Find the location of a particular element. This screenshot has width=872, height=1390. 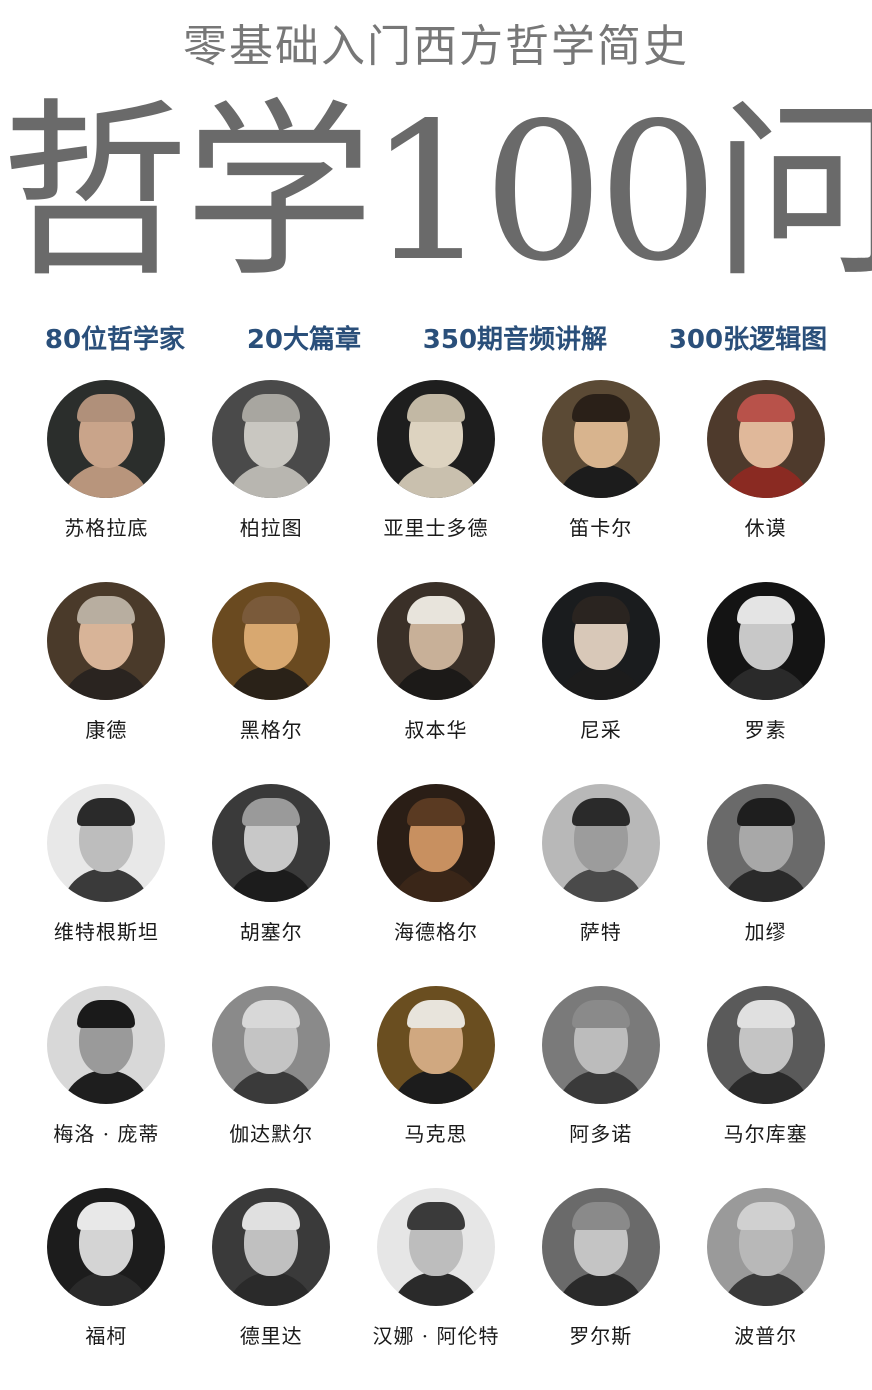

philosopher-card: 柏拉图 is located at coordinates (271, 481).